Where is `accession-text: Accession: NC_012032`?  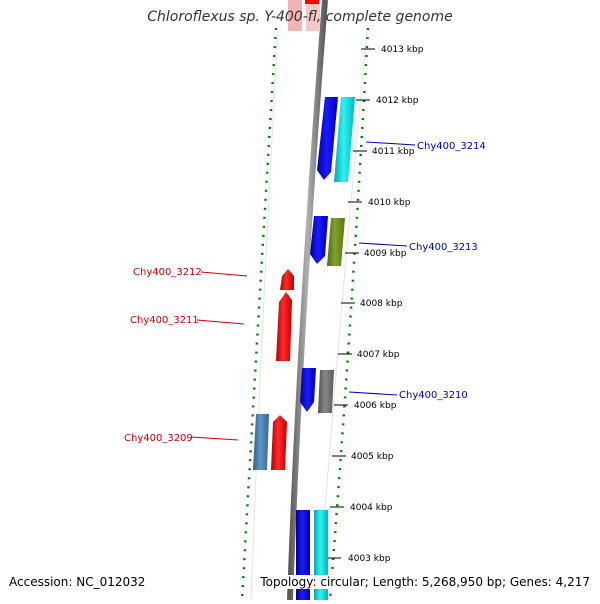 accession-text: Accession: NC_012032 is located at coordinates (77, 582).